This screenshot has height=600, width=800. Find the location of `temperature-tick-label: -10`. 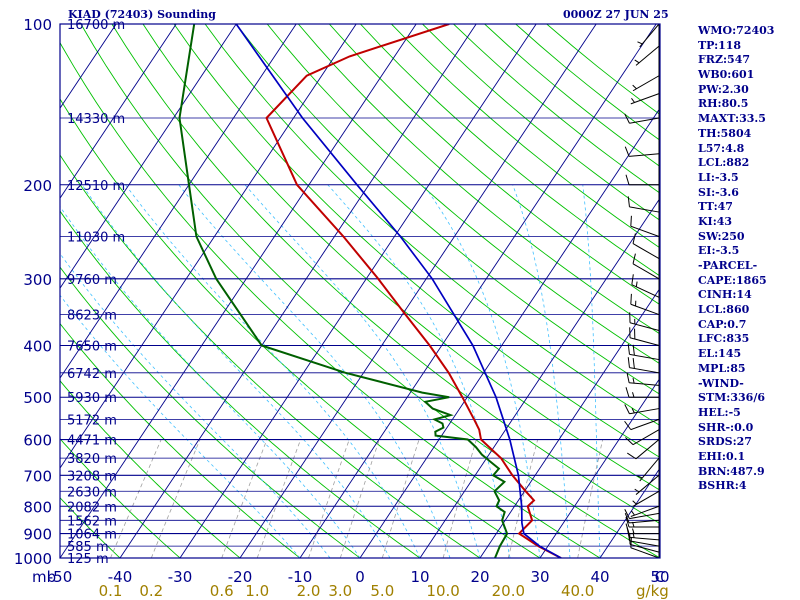

temperature-tick-label: -10 is located at coordinates (300, 577).